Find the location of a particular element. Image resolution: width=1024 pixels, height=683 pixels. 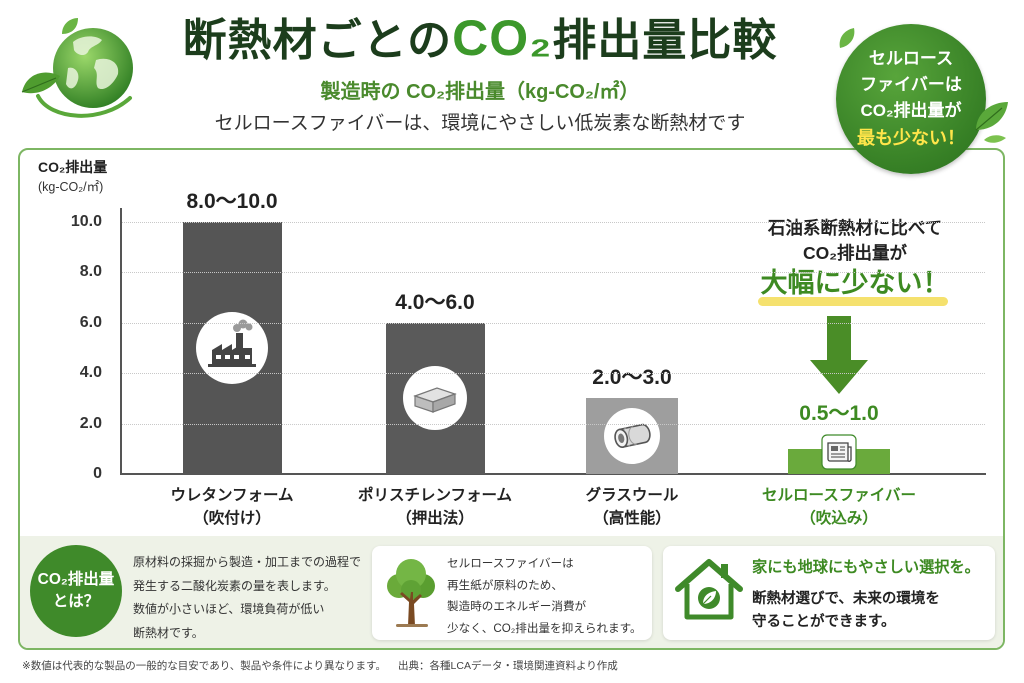

y-tick-label: 4.0 is located at coordinates (90, 373).